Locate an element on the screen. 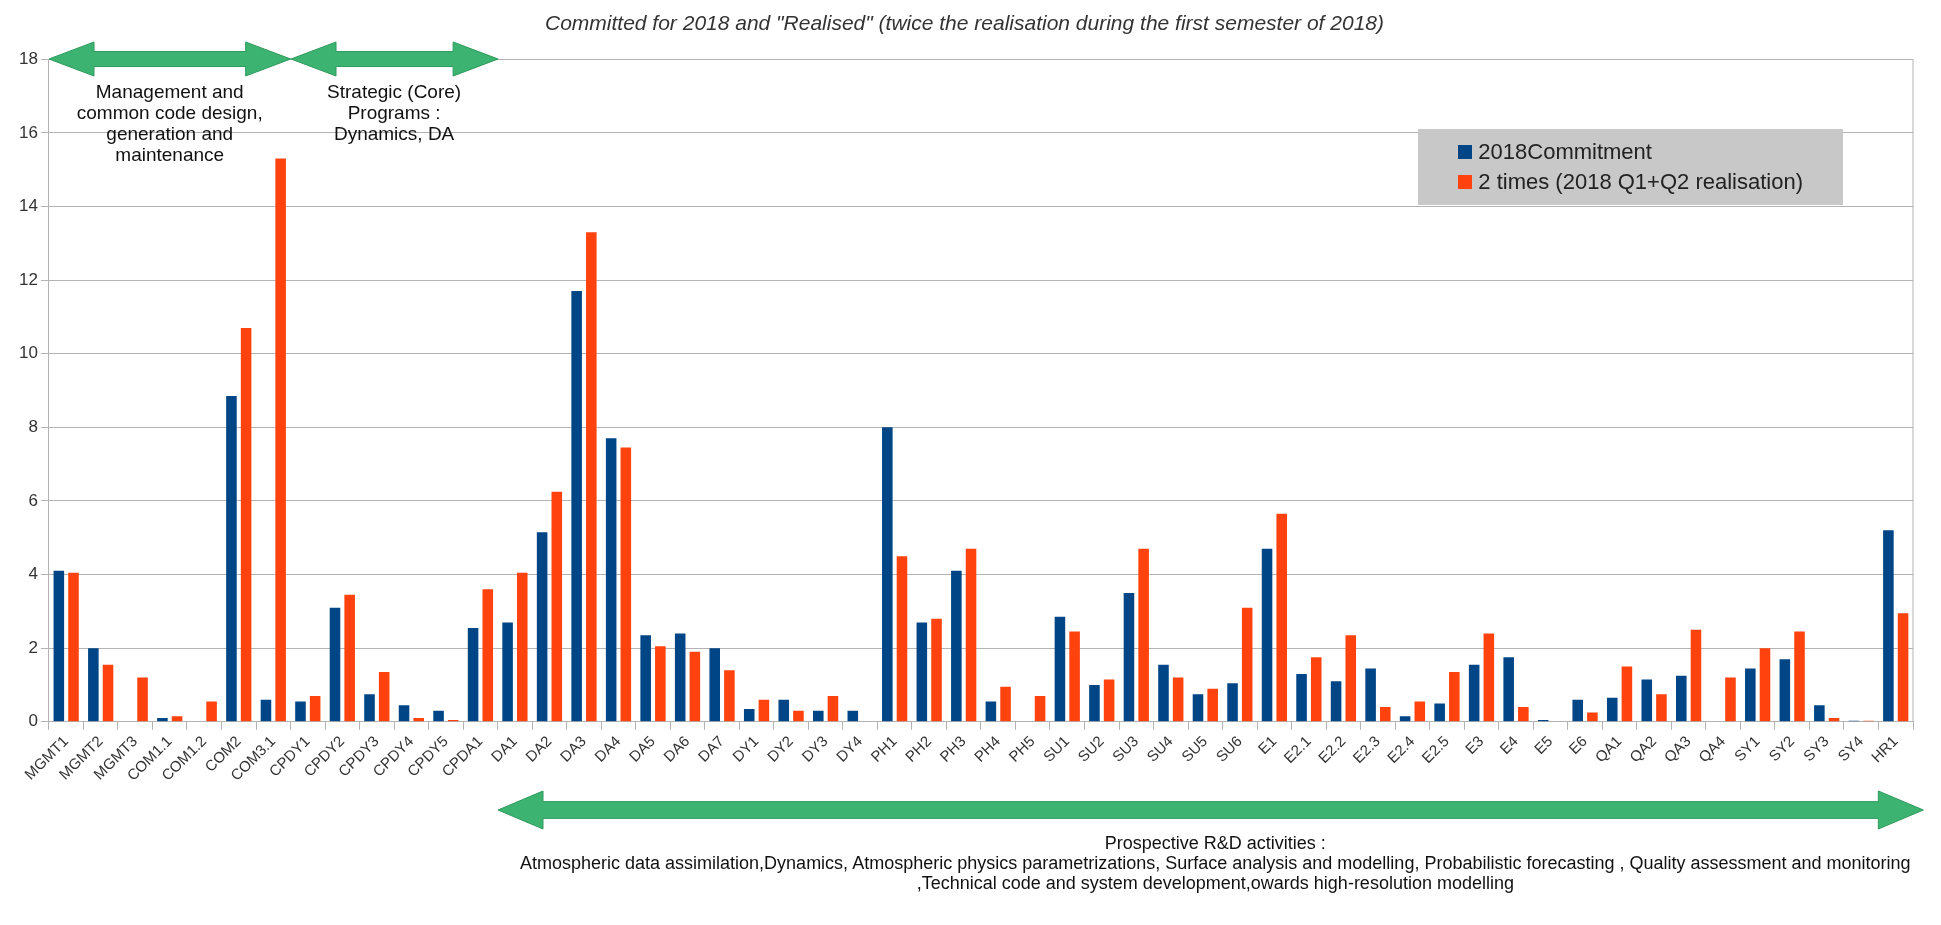  y-tick-label: 14 is located at coordinates (28, 206).